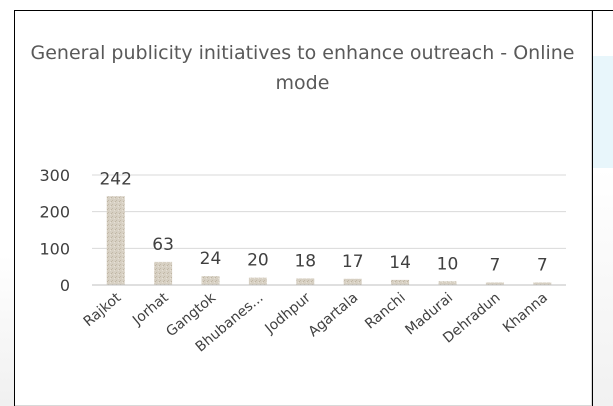  What do you see at coordinates (305, 261) in the screenshot?
I see `data-label: 18` at bounding box center [305, 261].